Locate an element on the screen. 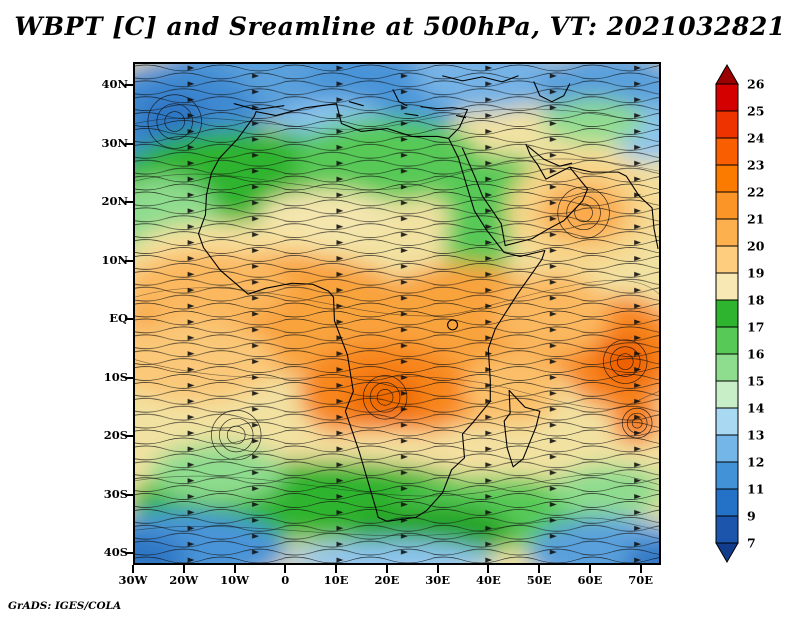  colorbar-tick-label: 21 is located at coordinates (755, 219).